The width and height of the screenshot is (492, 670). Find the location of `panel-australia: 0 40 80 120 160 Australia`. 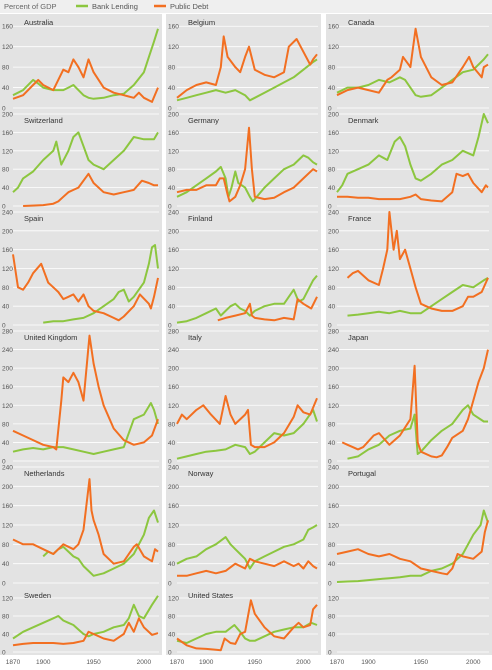

panel-australia: 0 40 80 120 160 Australia is located at coordinates (80, 65).